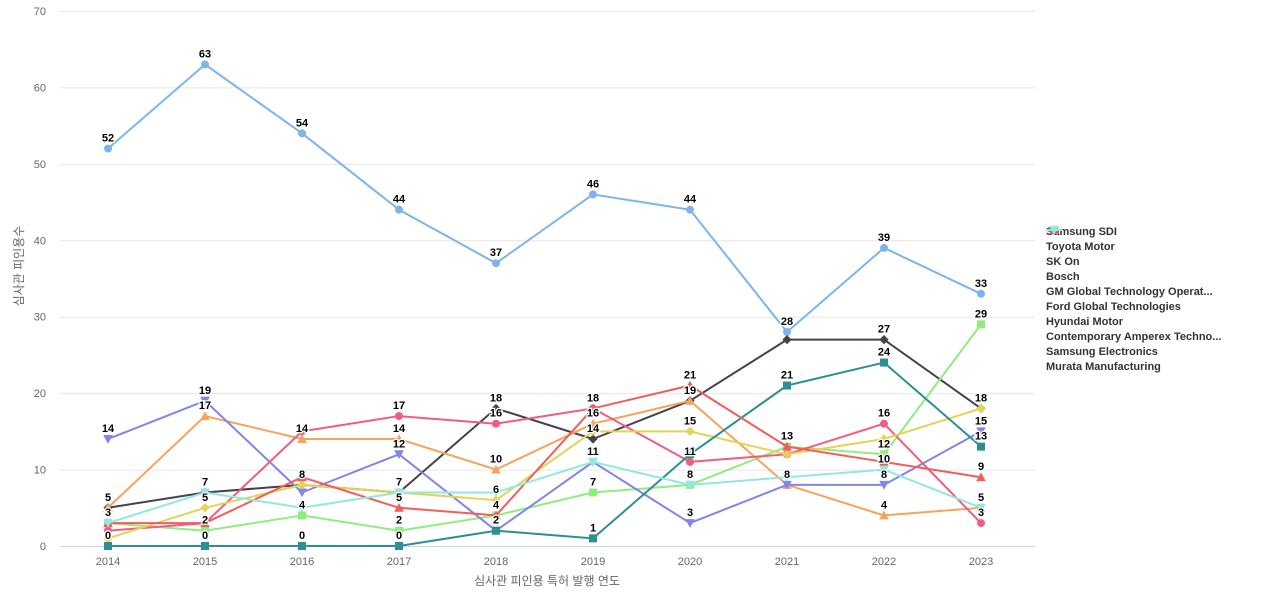 This screenshot has height=600, width=1280. I want to click on legend-item-samsung-sdi: Samsung SDI, so click(1133, 231).